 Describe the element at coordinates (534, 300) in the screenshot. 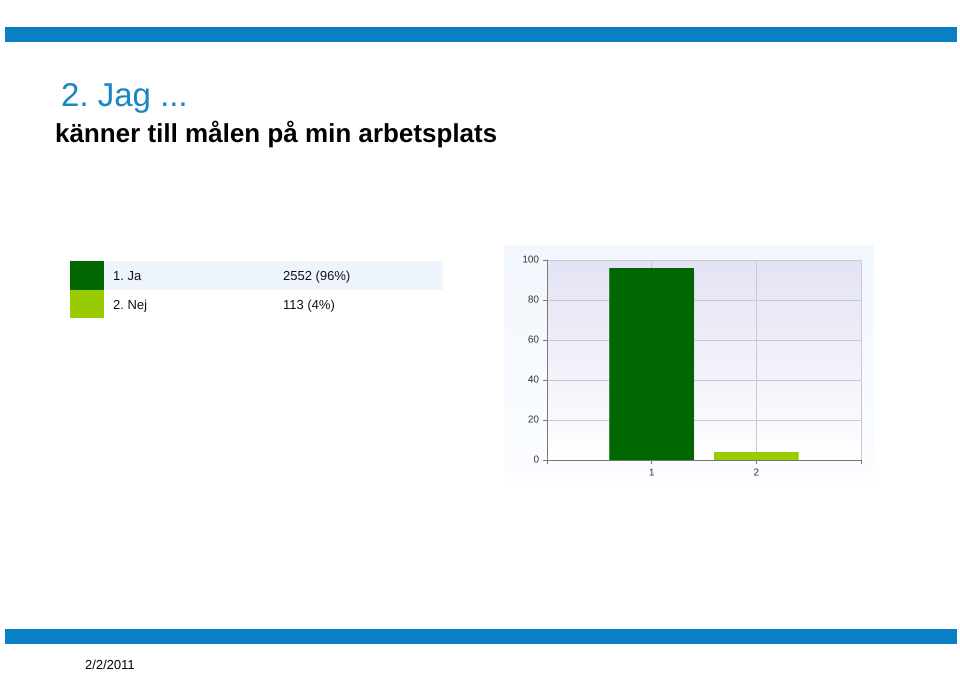

I see `y-tick-label: 80` at that location.